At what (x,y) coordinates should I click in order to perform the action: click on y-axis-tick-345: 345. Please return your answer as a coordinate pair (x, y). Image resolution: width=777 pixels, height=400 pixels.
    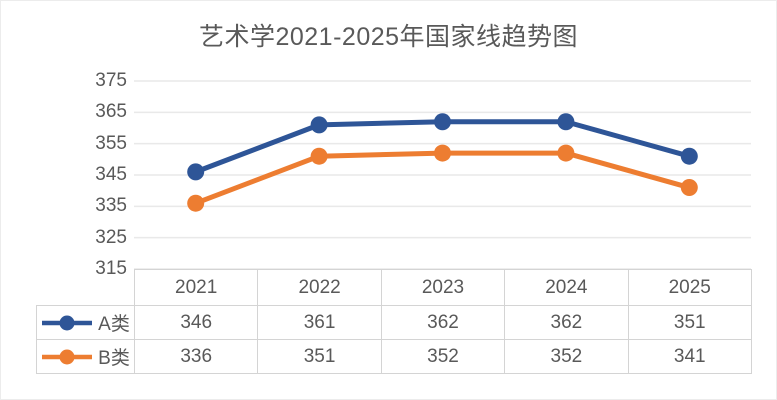
    Looking at the image, I should click on (111, 174).